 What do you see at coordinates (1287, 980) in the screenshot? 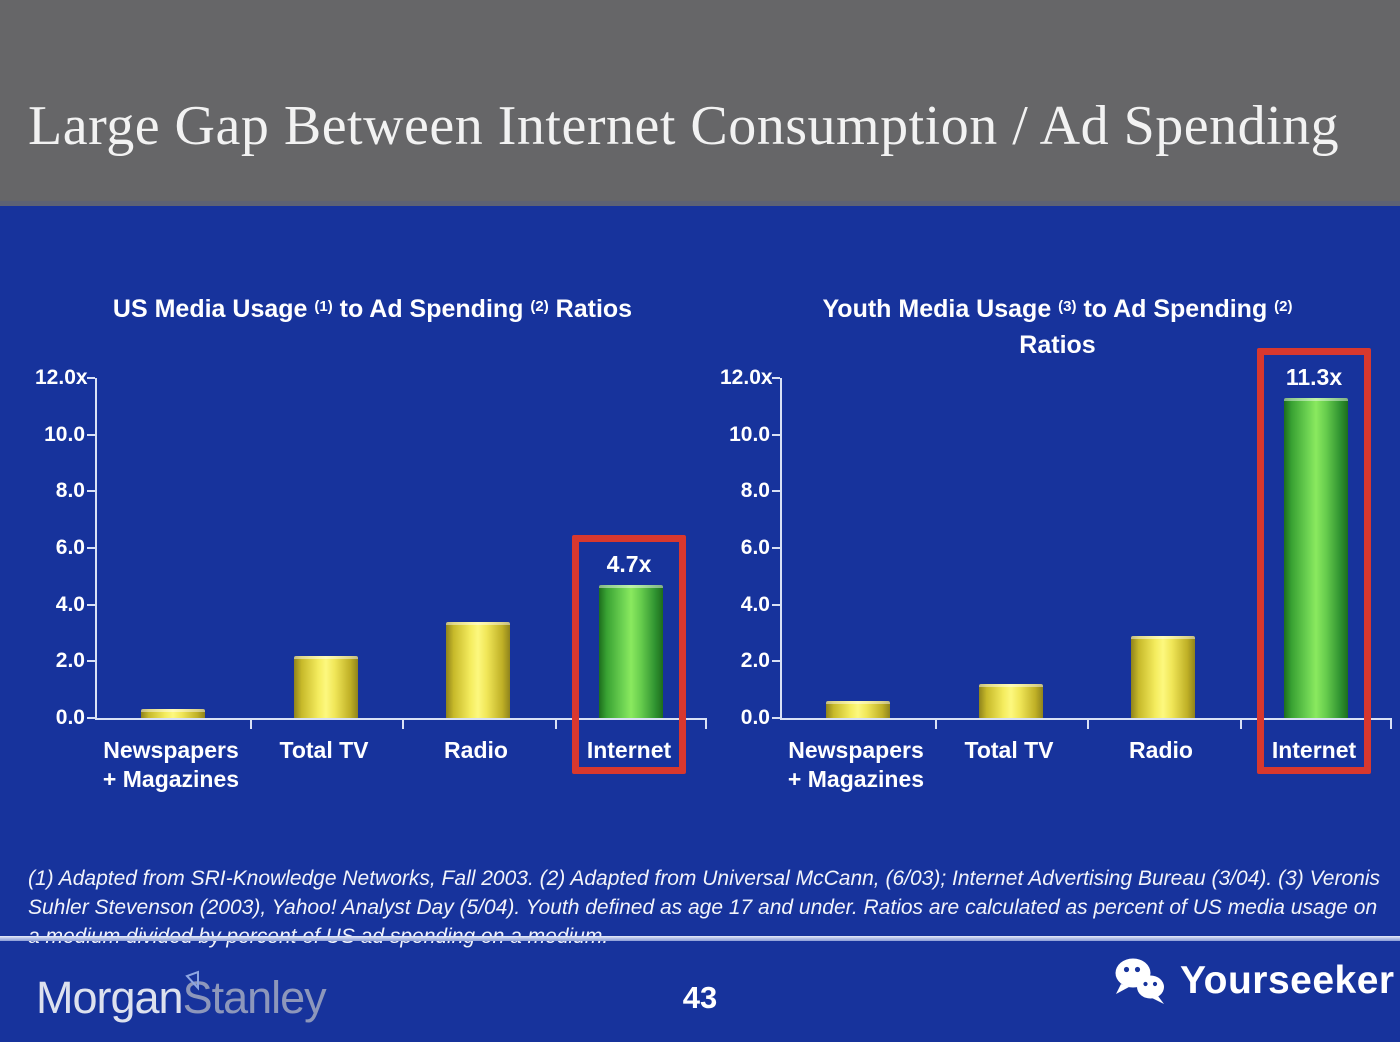
I see `yourseeker-label: Yourseeker` at bounding box center [1287, 980].